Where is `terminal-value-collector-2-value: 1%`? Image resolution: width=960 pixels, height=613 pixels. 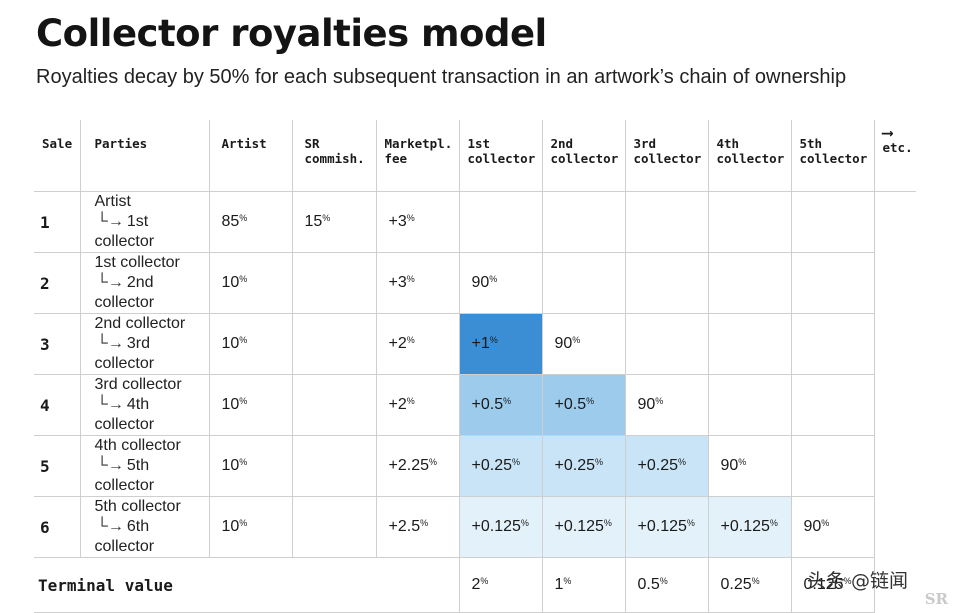 terminal-value-collector-2-value: 1% is located at coordinates (563, 584).